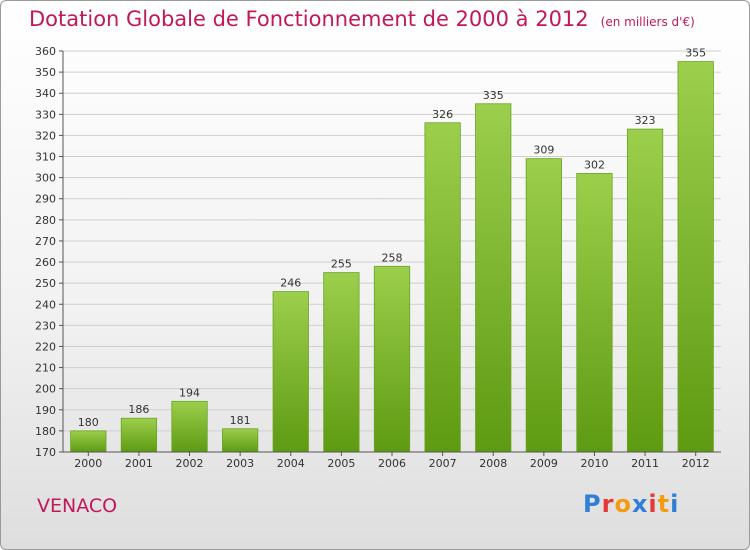  Describe the element at coordinates (608, 504) in the screenshot. I see `logo-letter: r` at that location.